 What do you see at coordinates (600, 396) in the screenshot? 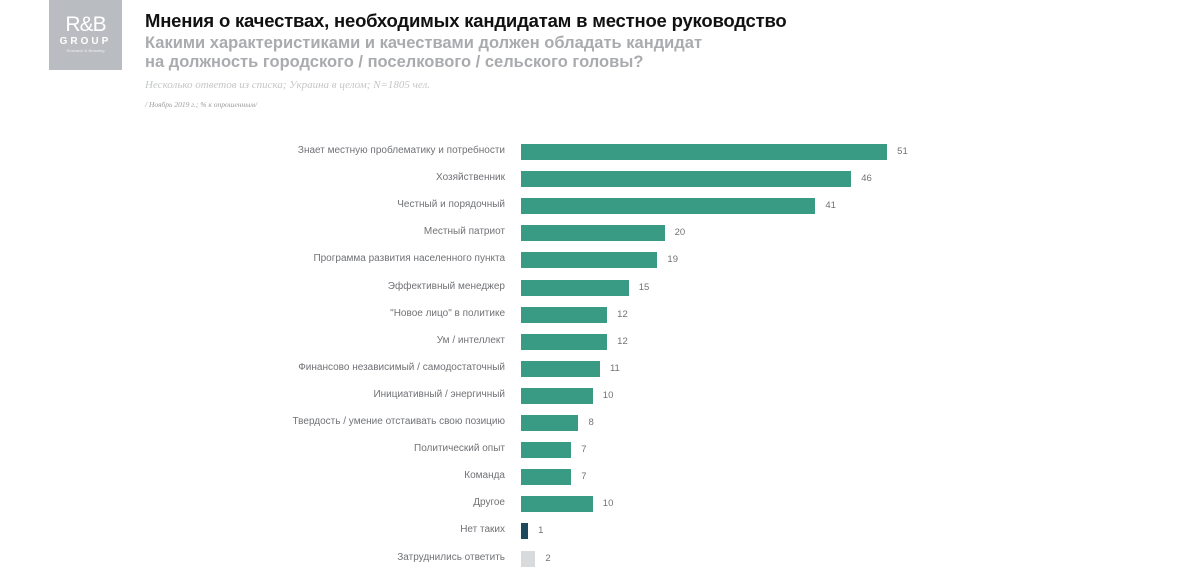
I see `chart-row: Инициативный / энергичный 10` at bounding box center [600, 396].